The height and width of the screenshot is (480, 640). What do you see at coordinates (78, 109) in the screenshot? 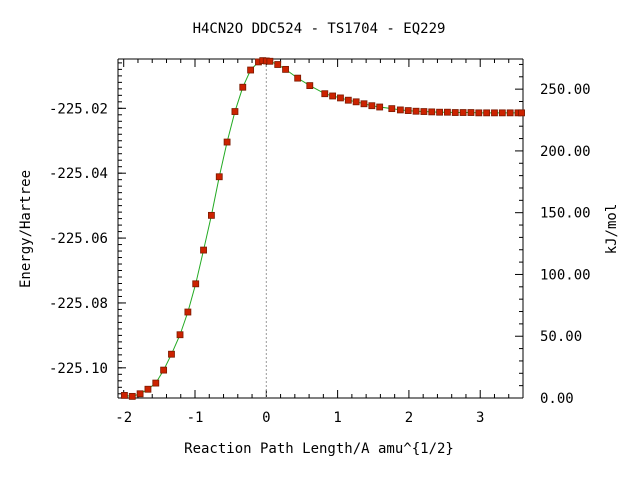
I see `y-tick-label: -225.02` at bounding box center [78, 109].